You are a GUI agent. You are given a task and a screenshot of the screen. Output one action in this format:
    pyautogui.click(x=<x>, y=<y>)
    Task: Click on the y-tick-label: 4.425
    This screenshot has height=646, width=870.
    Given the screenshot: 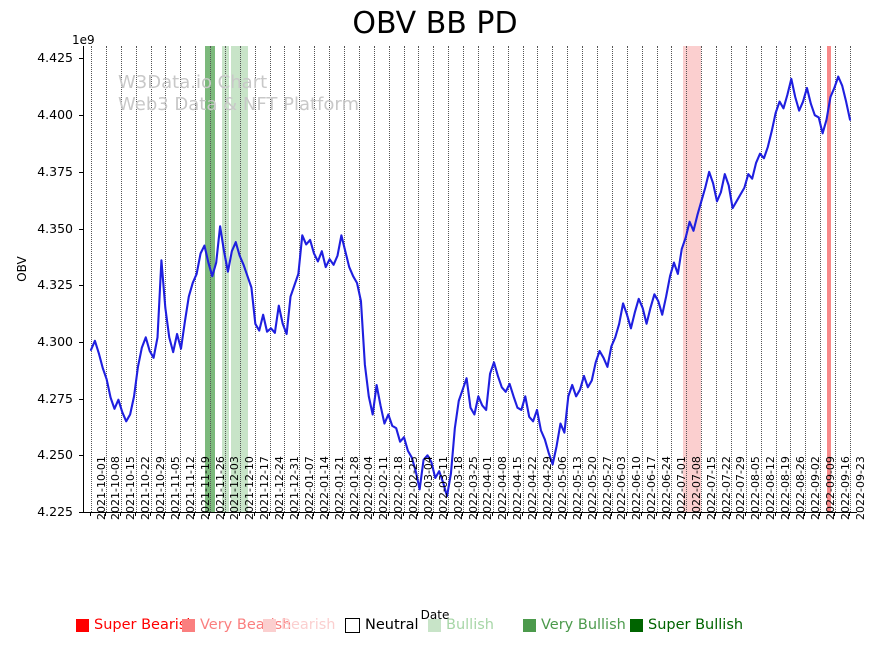 What is the action you would take?
    pyautogui.click(x=55, y=58)
    